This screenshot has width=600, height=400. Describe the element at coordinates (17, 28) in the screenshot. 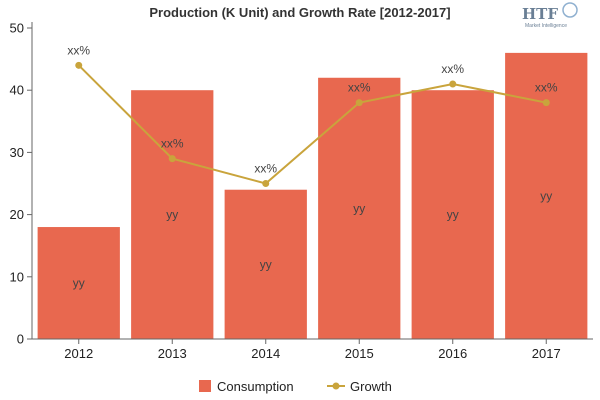

I see `y-tick-label: 50` at that location.